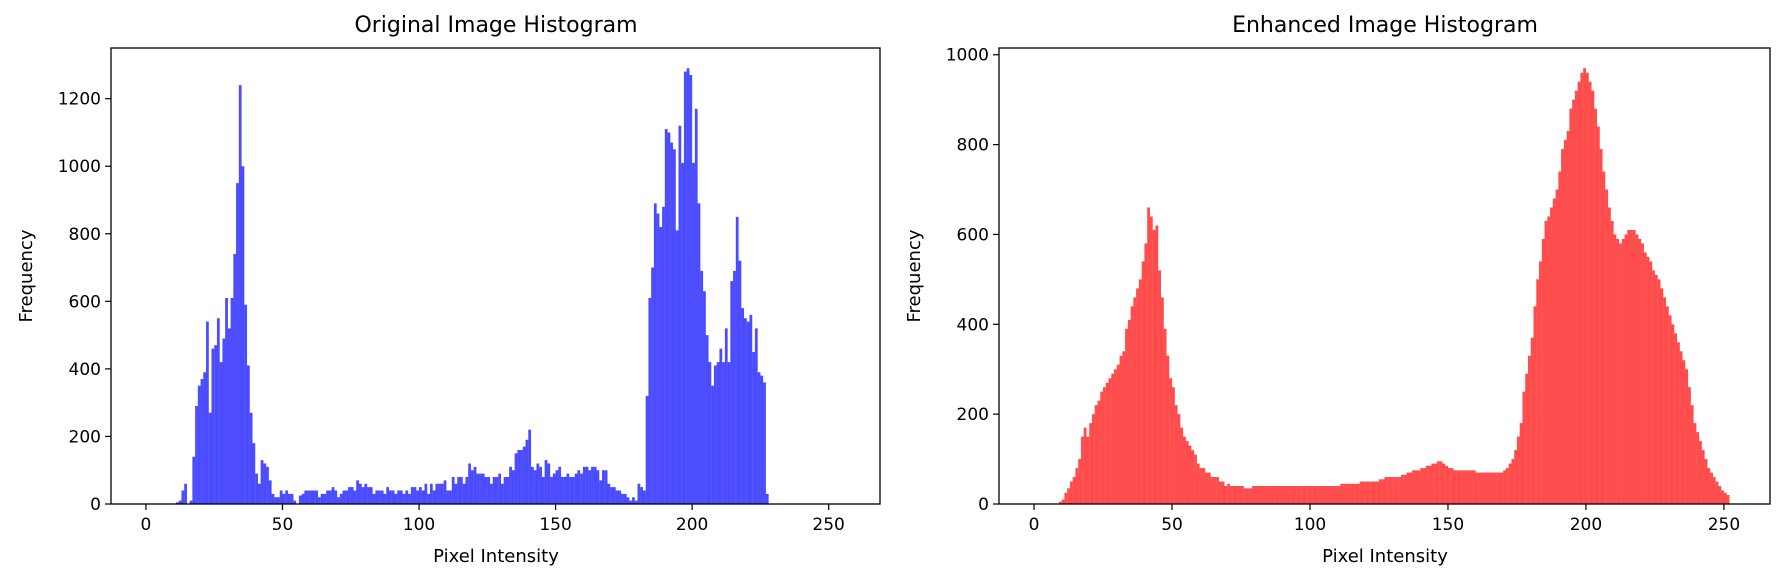  What do you see at coordinates (79, 167) in the screenshot?
I see `y-tick-label: 1000` at bounding box center [79, 167].